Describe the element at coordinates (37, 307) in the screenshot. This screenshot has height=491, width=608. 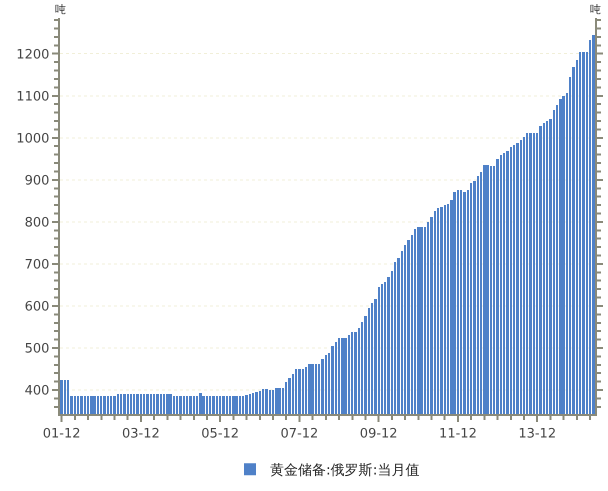
I see `y-tick-label: 600` at that location.